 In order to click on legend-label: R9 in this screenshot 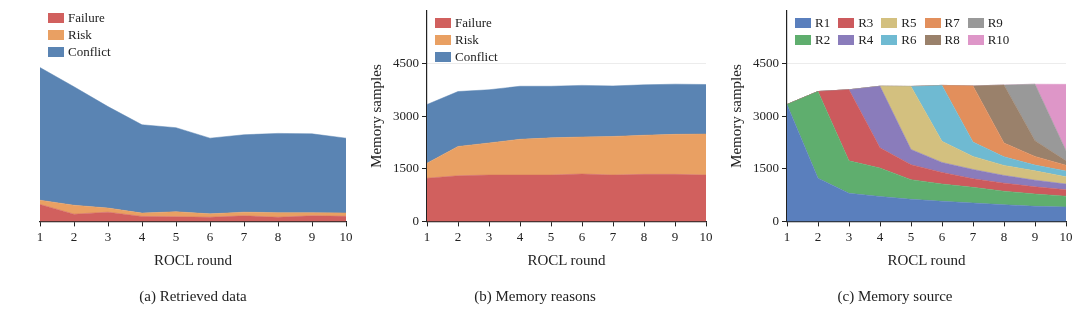, I will do `click(995, 22)`.